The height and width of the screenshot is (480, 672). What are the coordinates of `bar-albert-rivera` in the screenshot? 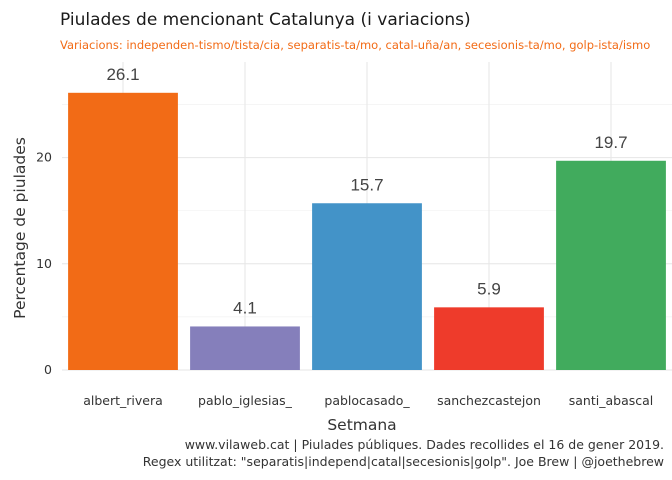 It's located at (123, 231).